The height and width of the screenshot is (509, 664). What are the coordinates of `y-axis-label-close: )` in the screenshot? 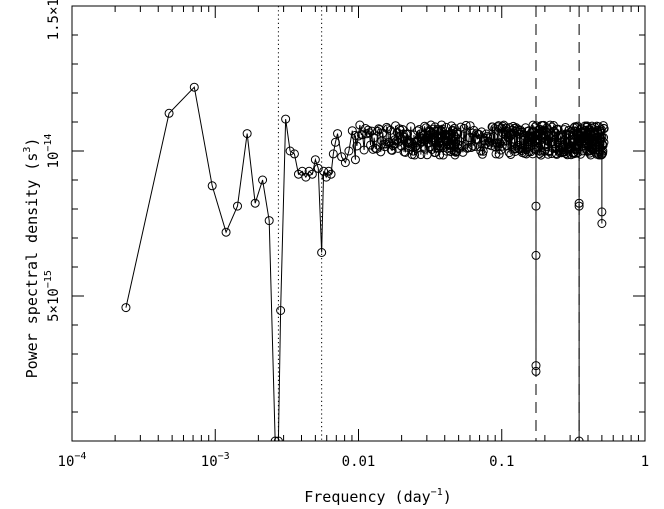 It's located at (32, 142).